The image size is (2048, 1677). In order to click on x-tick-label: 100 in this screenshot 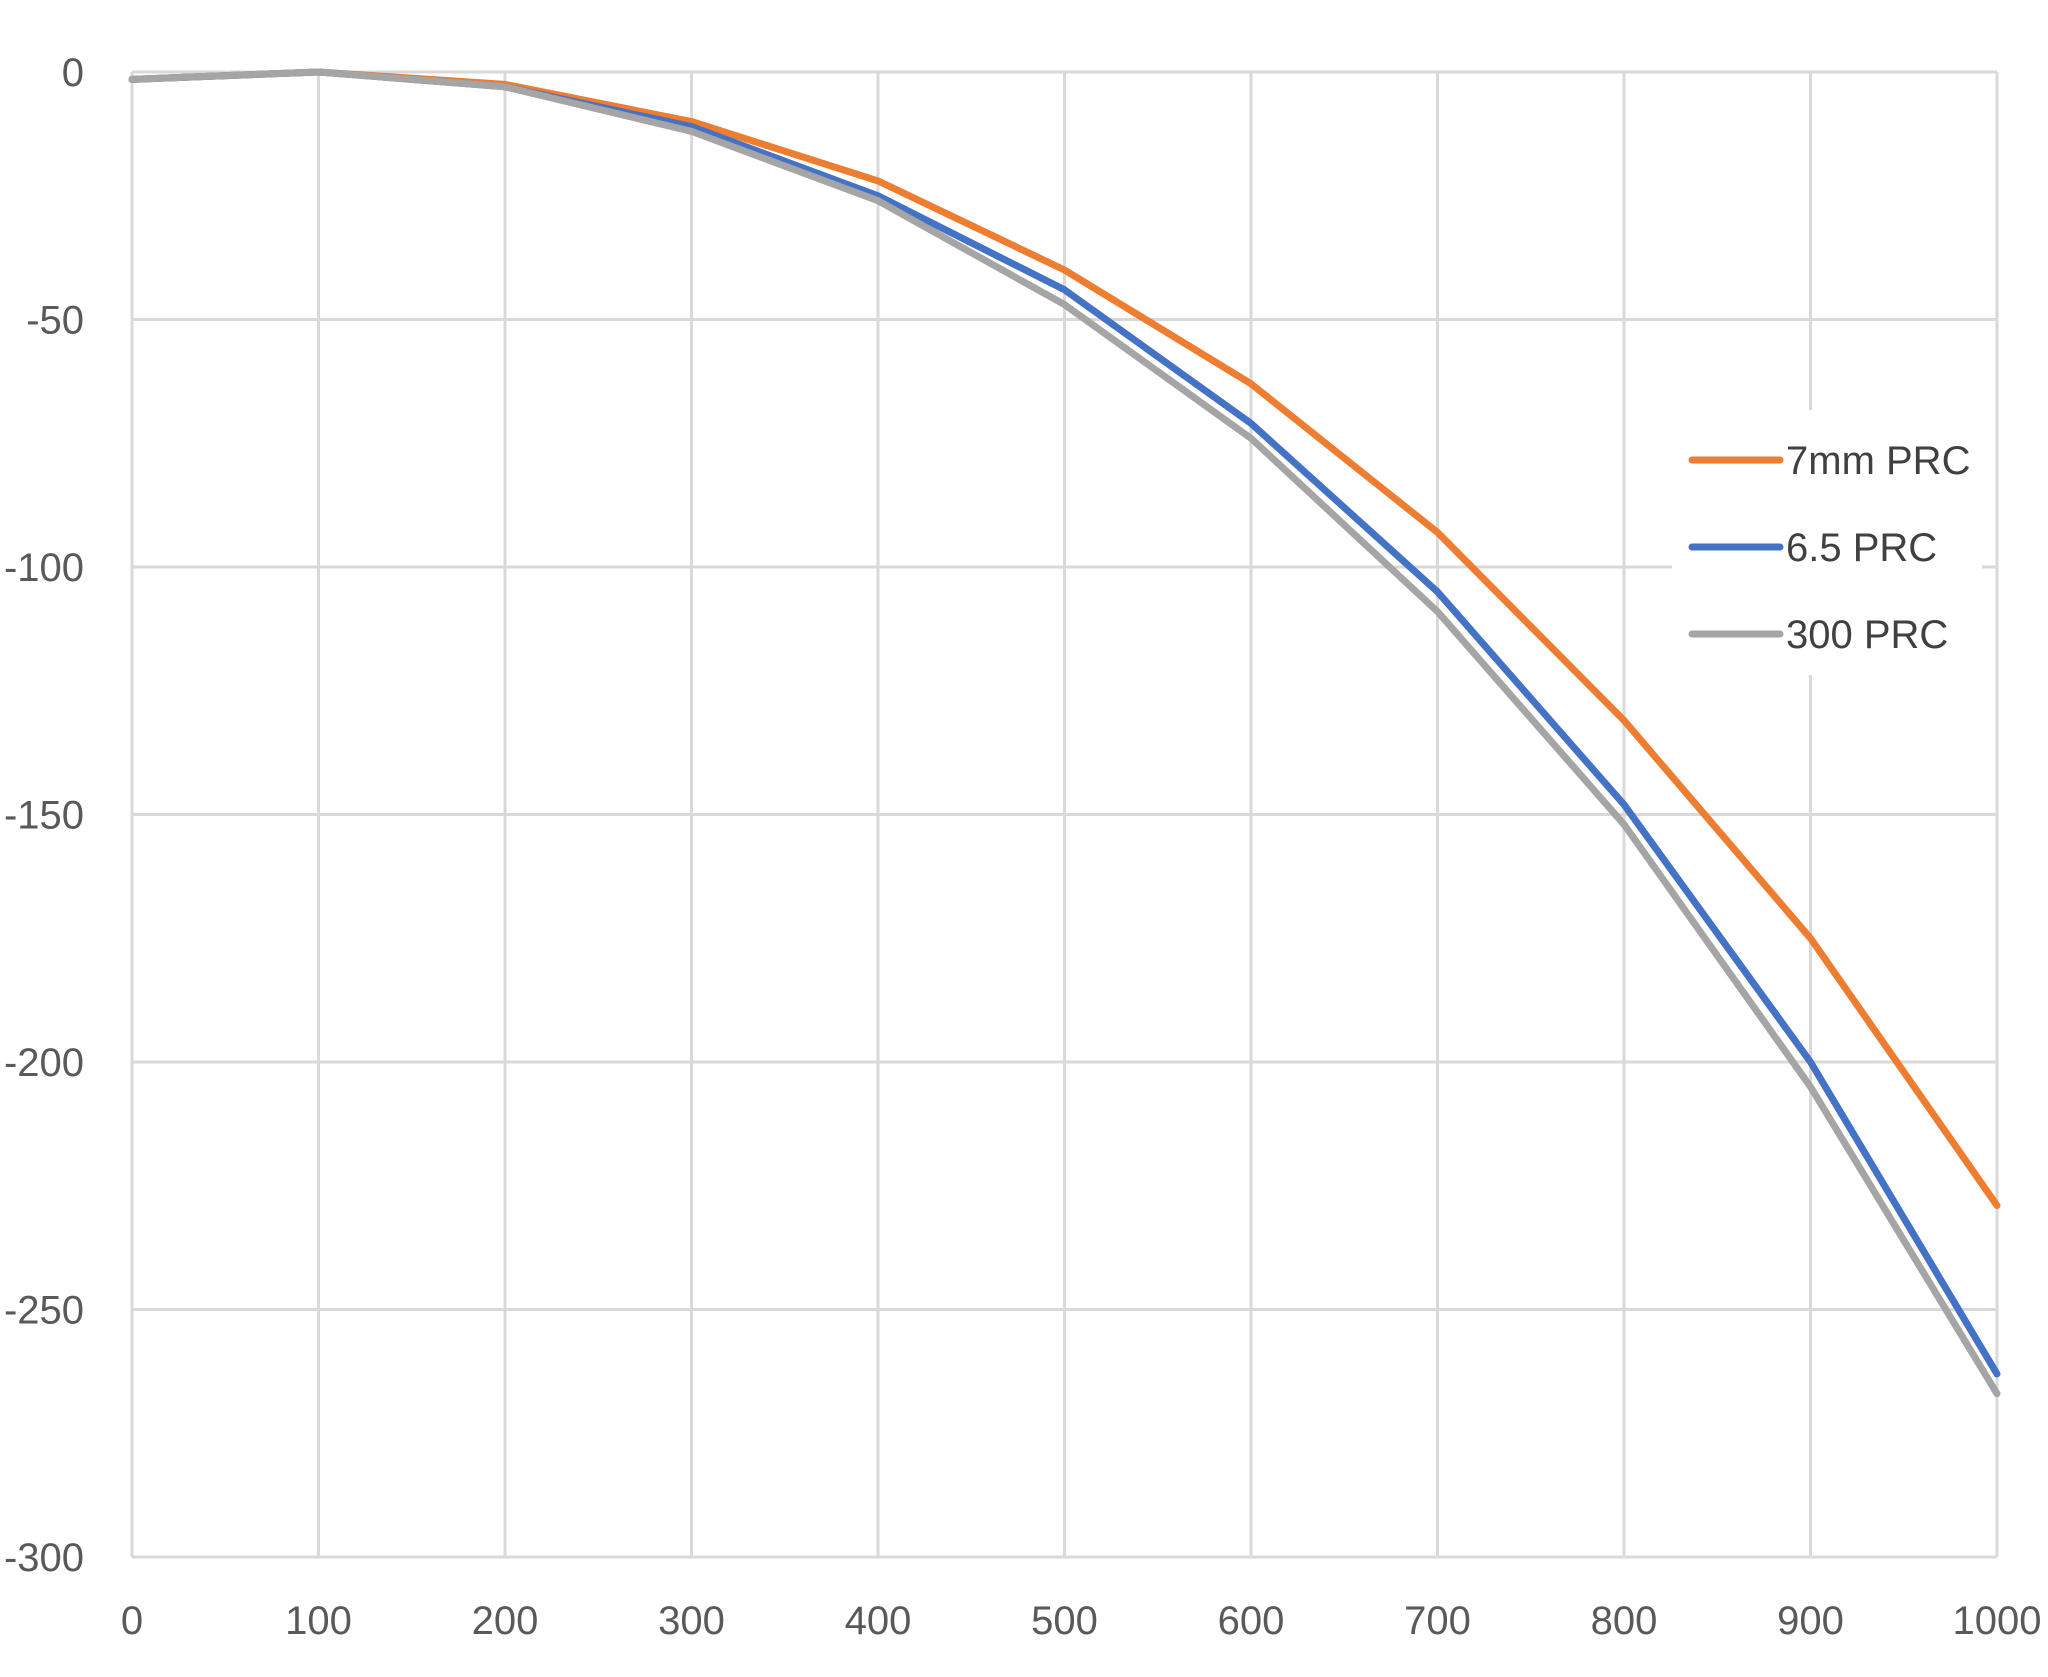, I will do `click(318, 1621)`.